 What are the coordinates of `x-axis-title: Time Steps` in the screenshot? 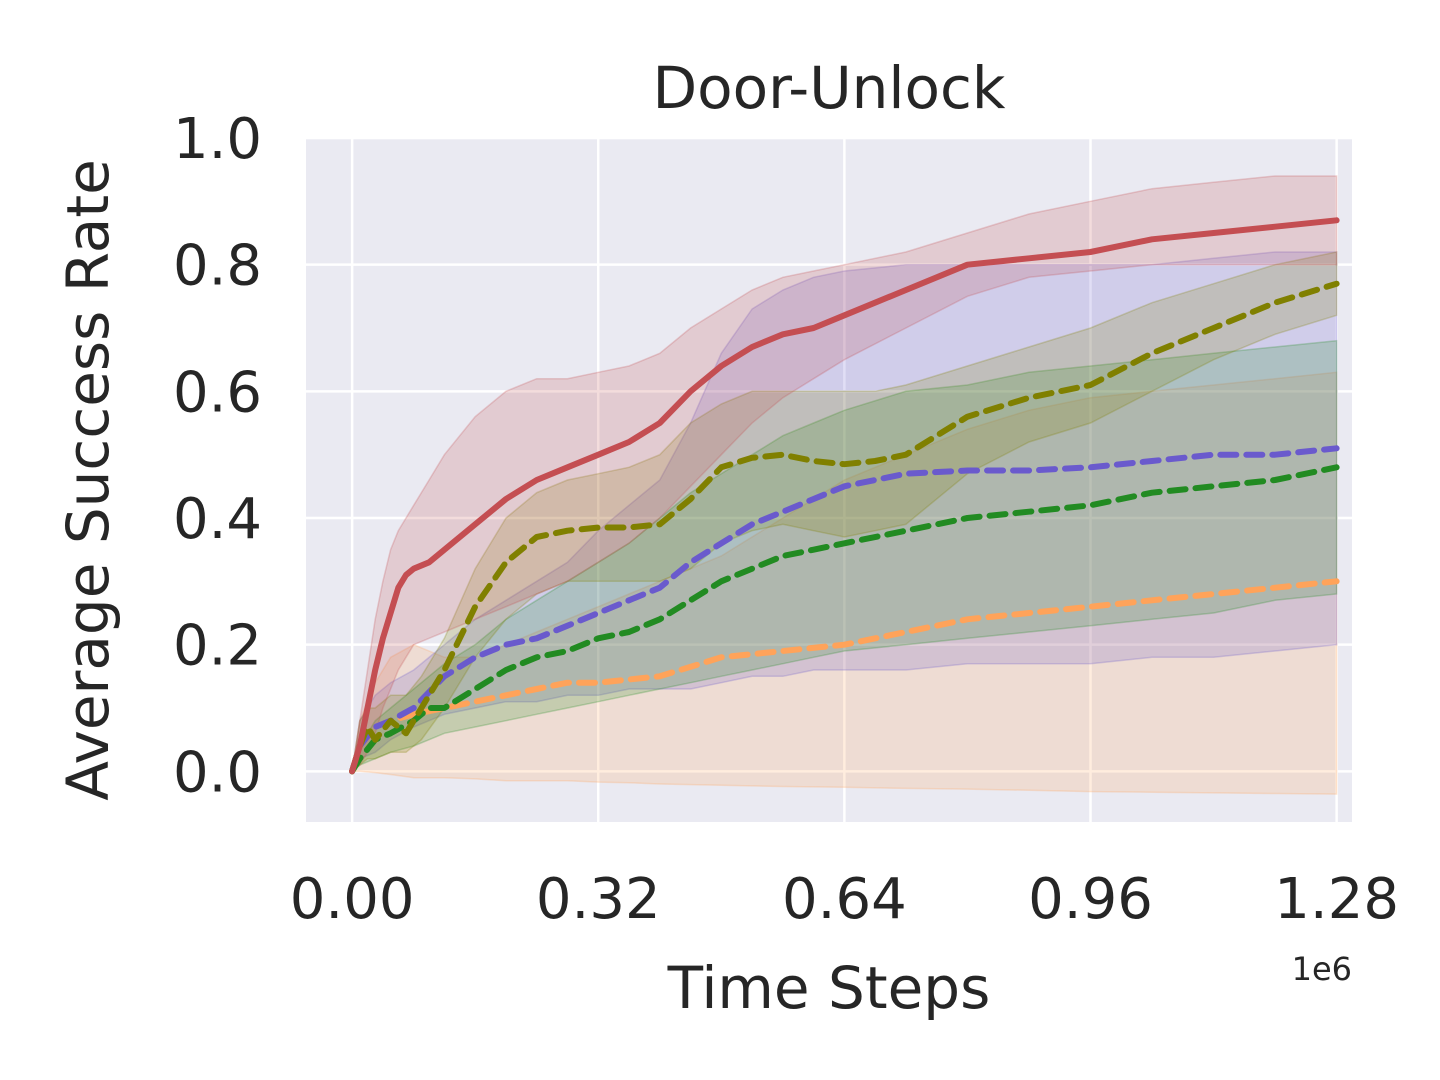 It's located at (829, 988).